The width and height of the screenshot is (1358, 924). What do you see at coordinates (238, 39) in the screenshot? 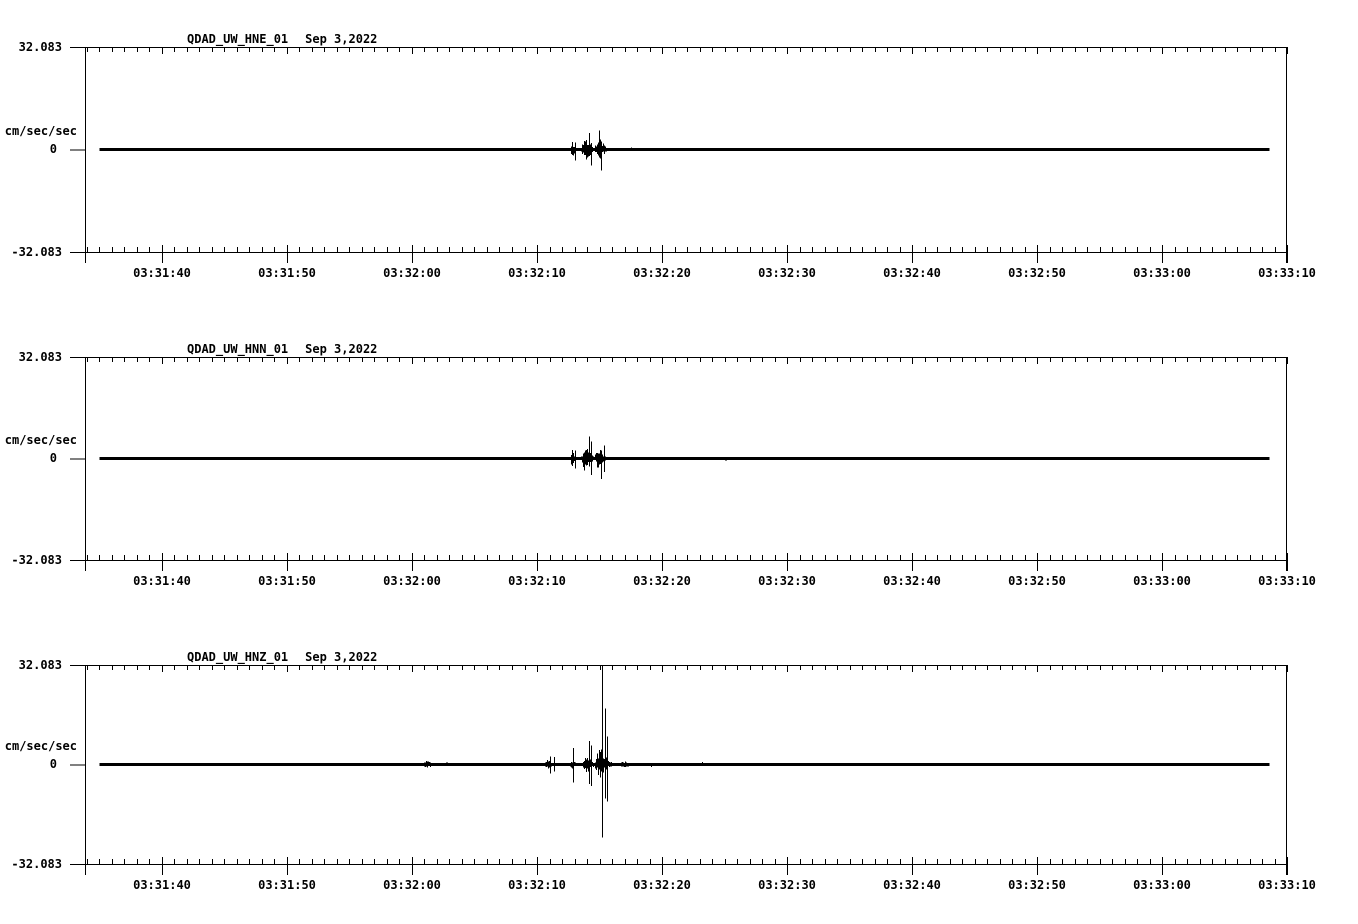
I see `panel-title-text: QDAD_UW_HNE_01` at bounding box center [238, 39].